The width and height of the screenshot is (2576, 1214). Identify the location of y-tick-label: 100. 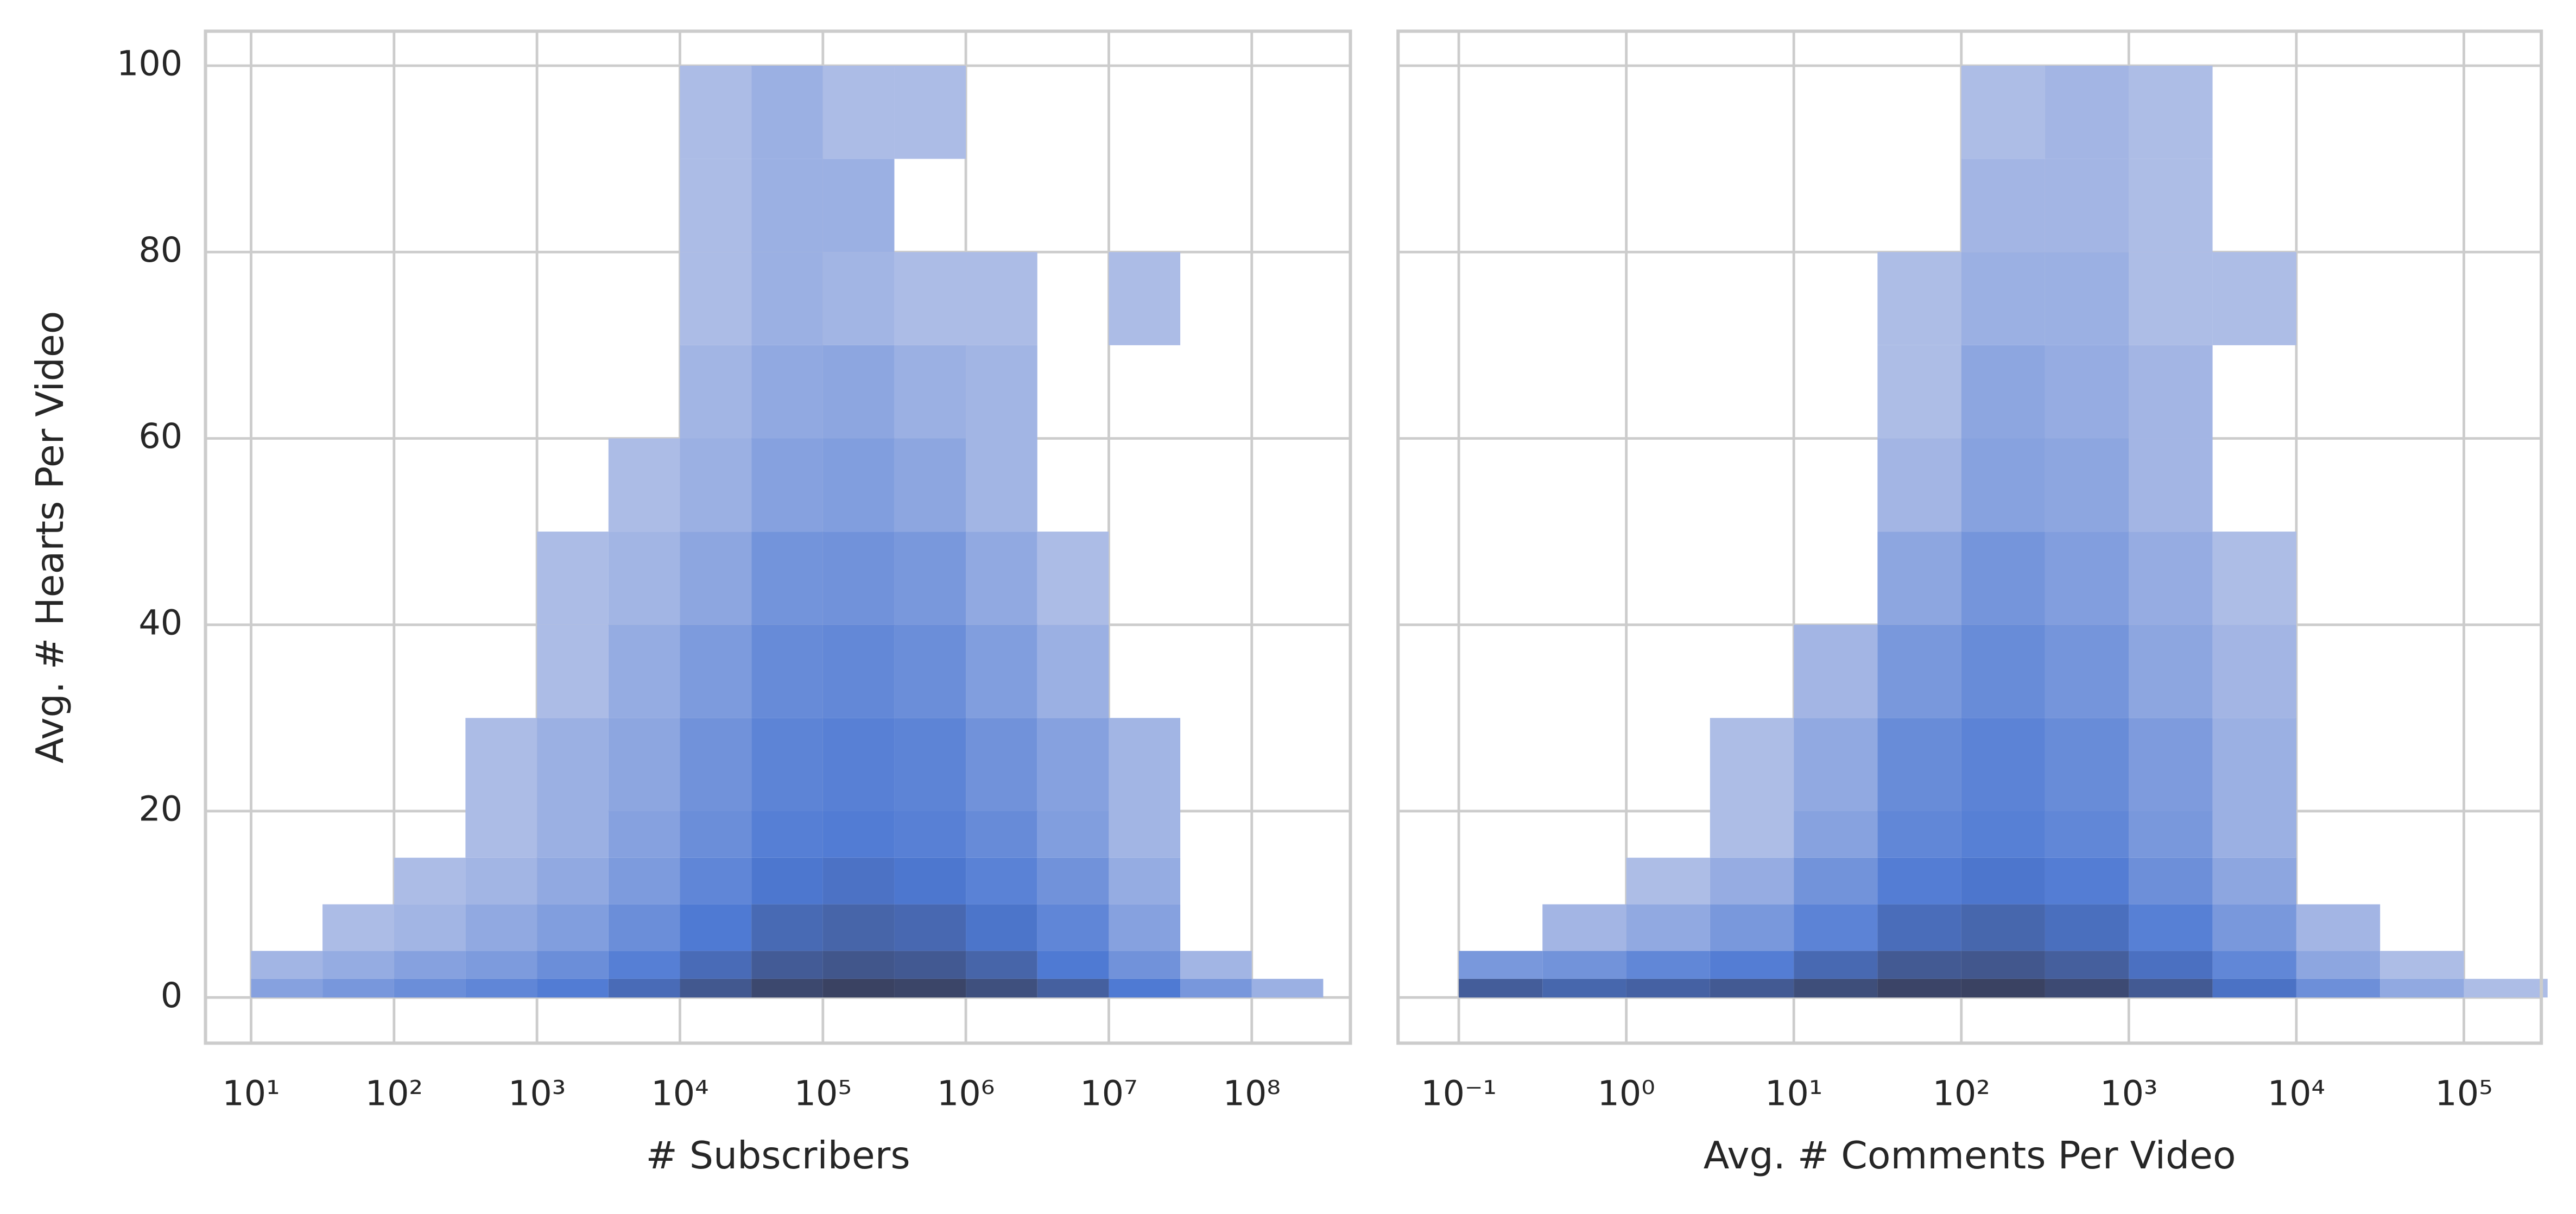
(149, 63).